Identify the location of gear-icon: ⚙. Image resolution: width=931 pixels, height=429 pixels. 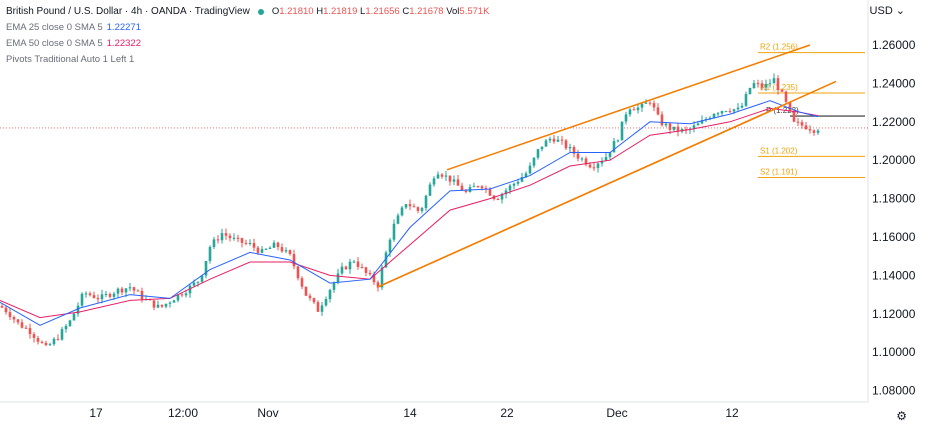
(901, 416).